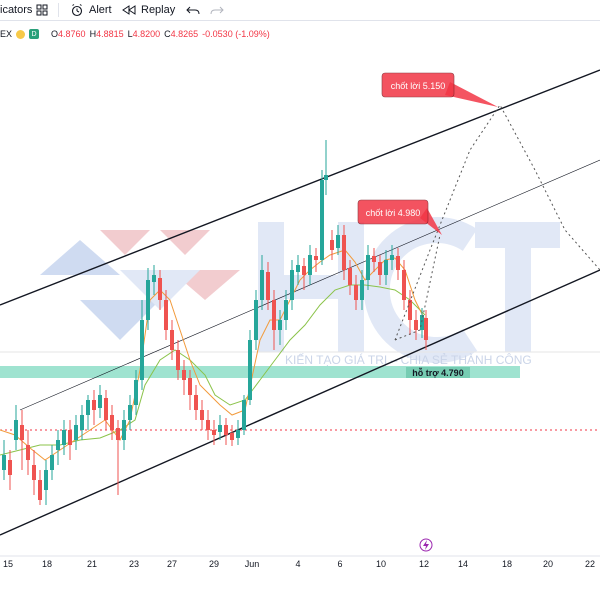 The width and height of the screenshot is (600, 600). I want to click on callout-target-mid: chốt lời 4.980, so click(399, 217).